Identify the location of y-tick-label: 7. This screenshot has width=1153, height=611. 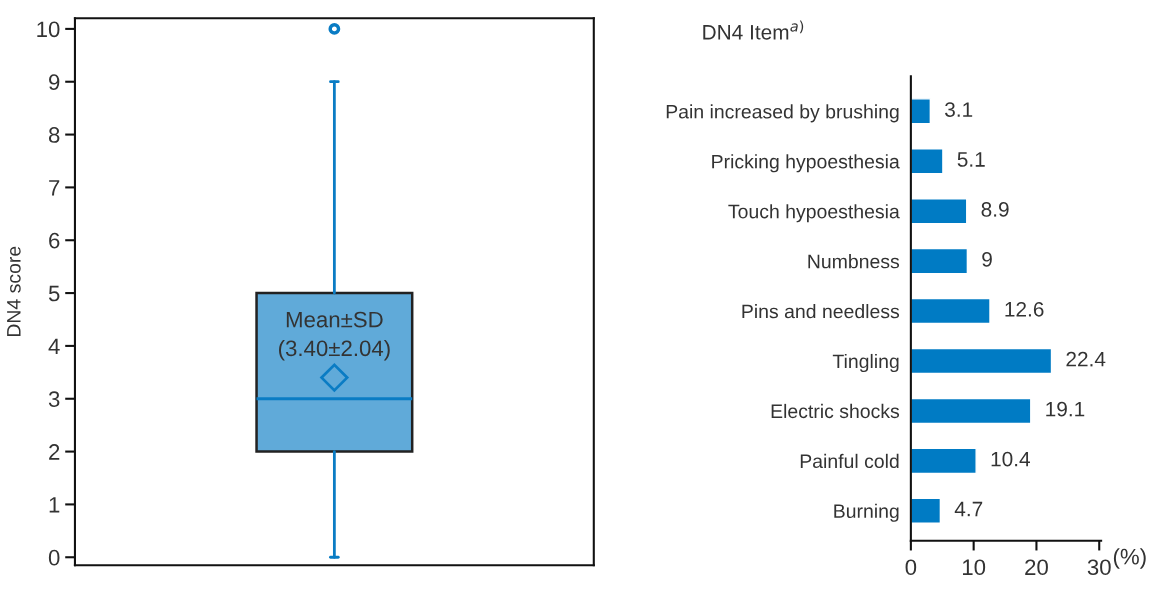
(54, 188).